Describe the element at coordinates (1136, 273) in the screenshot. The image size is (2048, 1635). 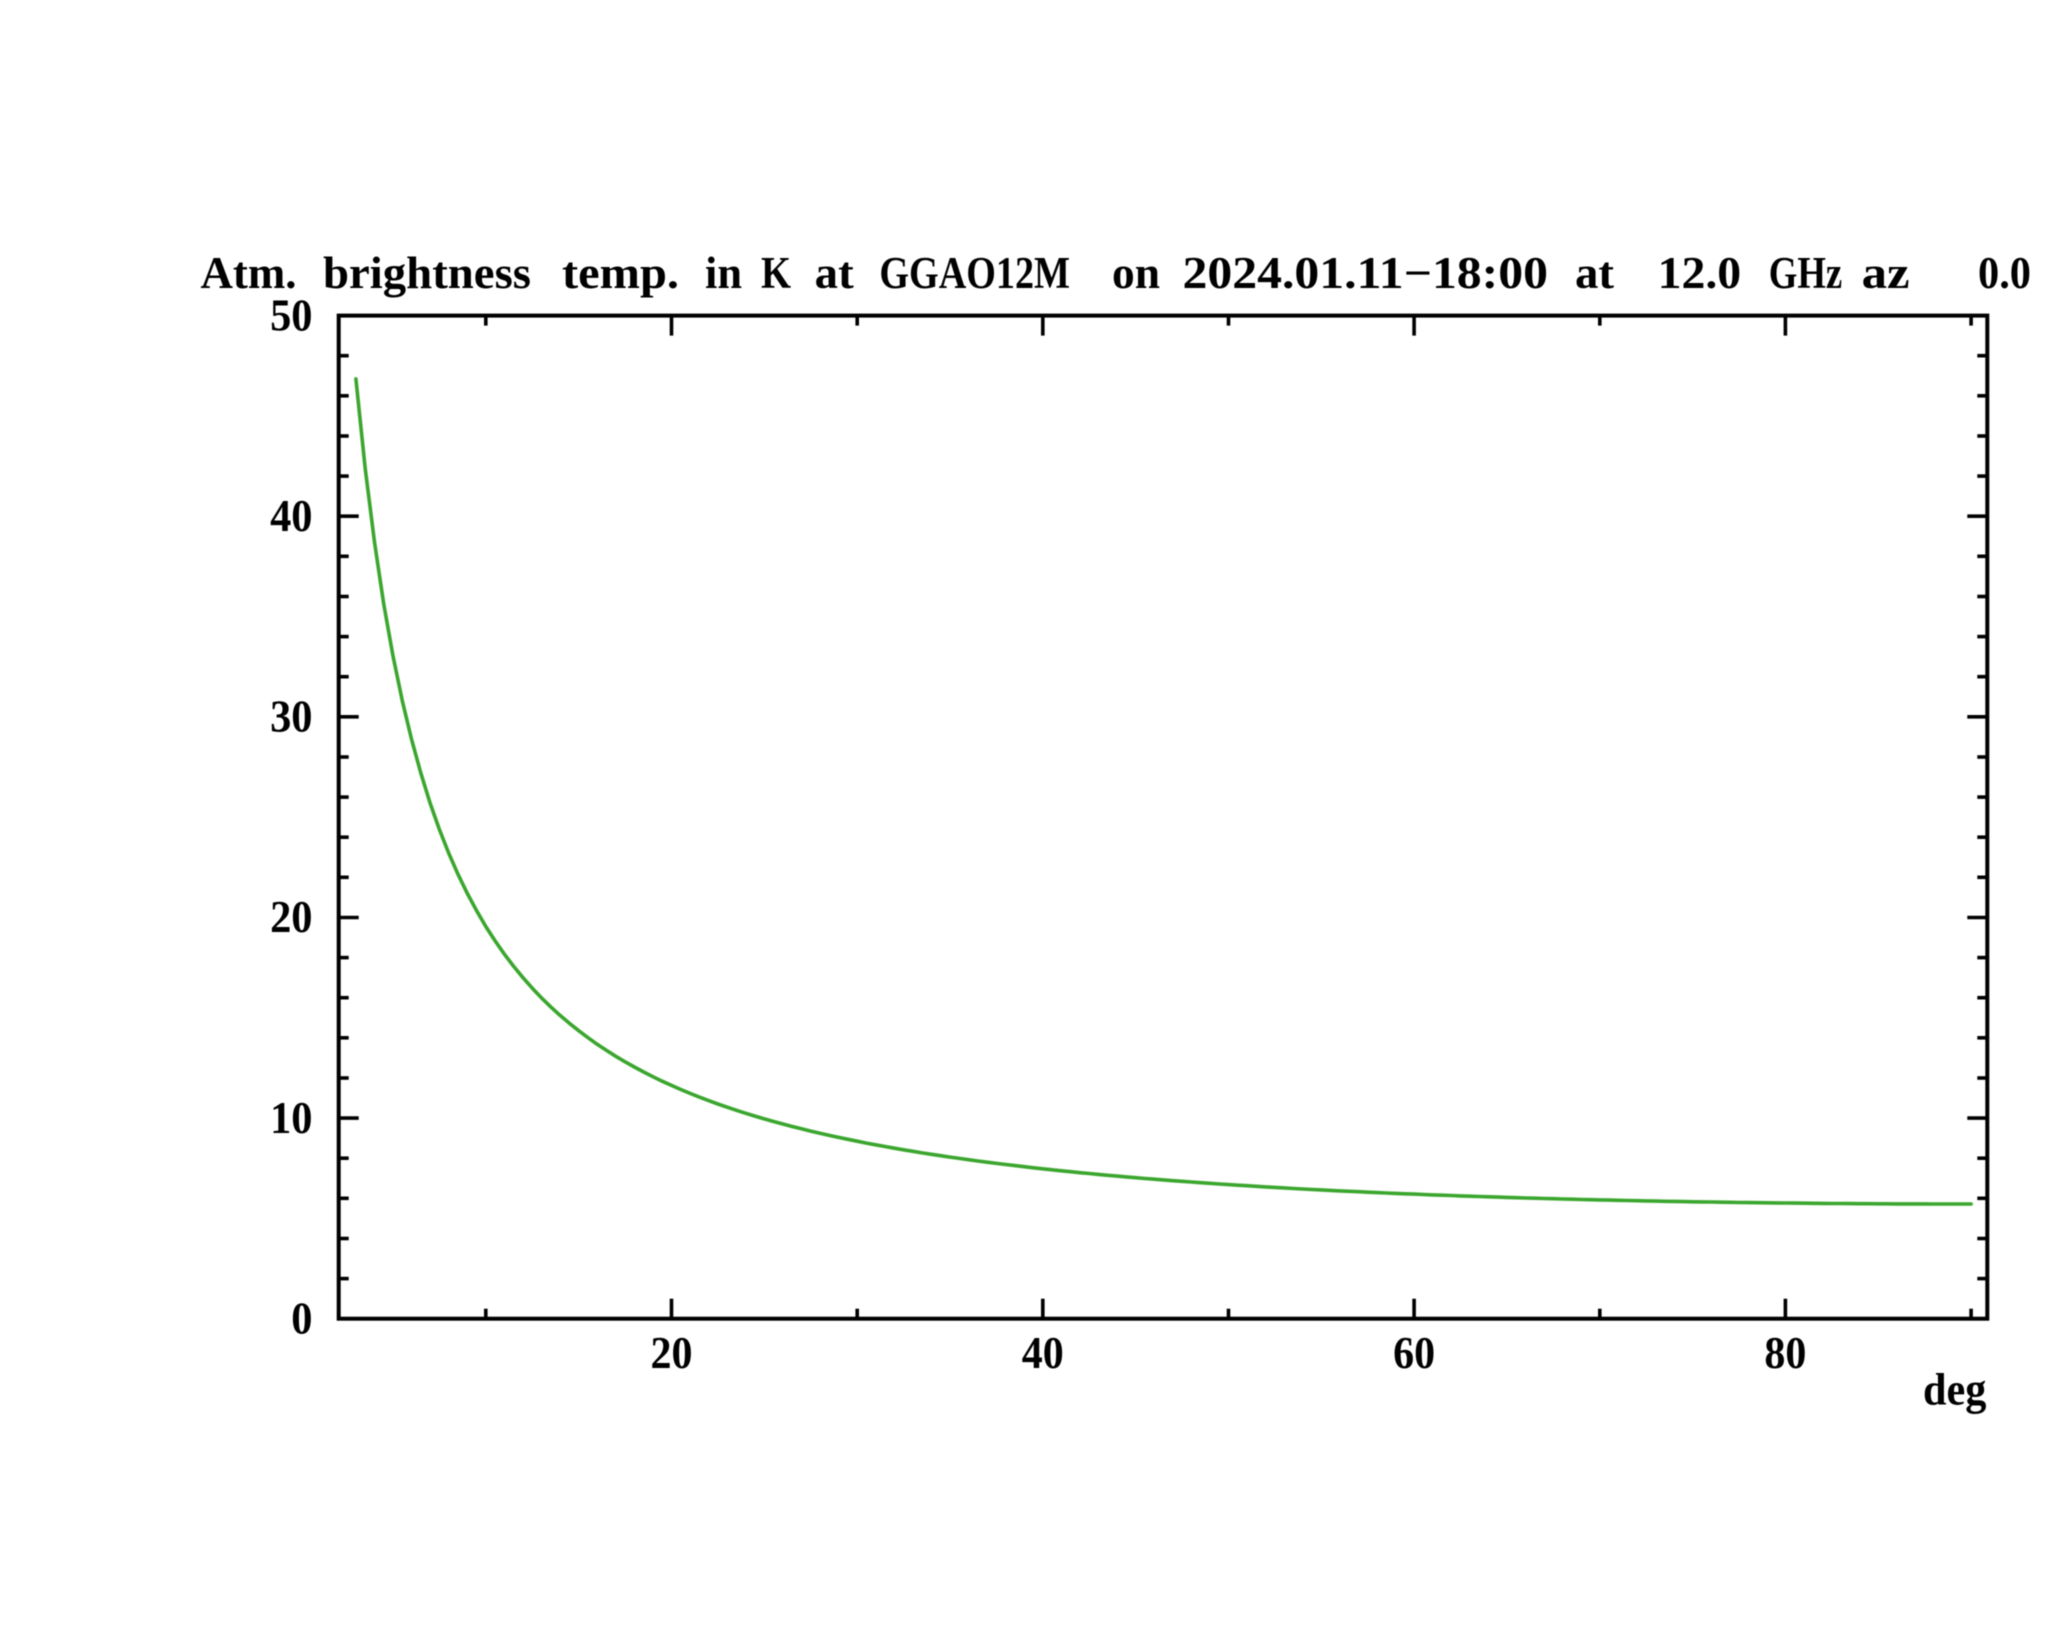
I see `svg-text: on` at that location.